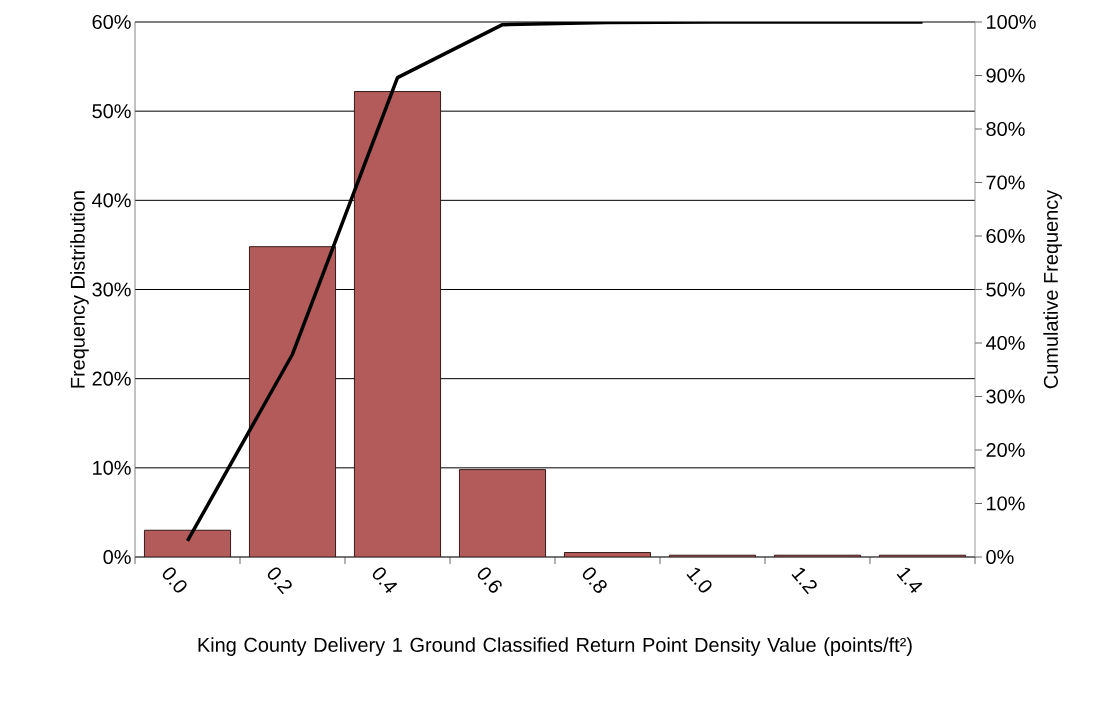 The image size is (1115, 721). What do you see at coordinates (111, 289) in the screenshot?
I see `y-tick-label: 30%` at bounding box center [111, 289].